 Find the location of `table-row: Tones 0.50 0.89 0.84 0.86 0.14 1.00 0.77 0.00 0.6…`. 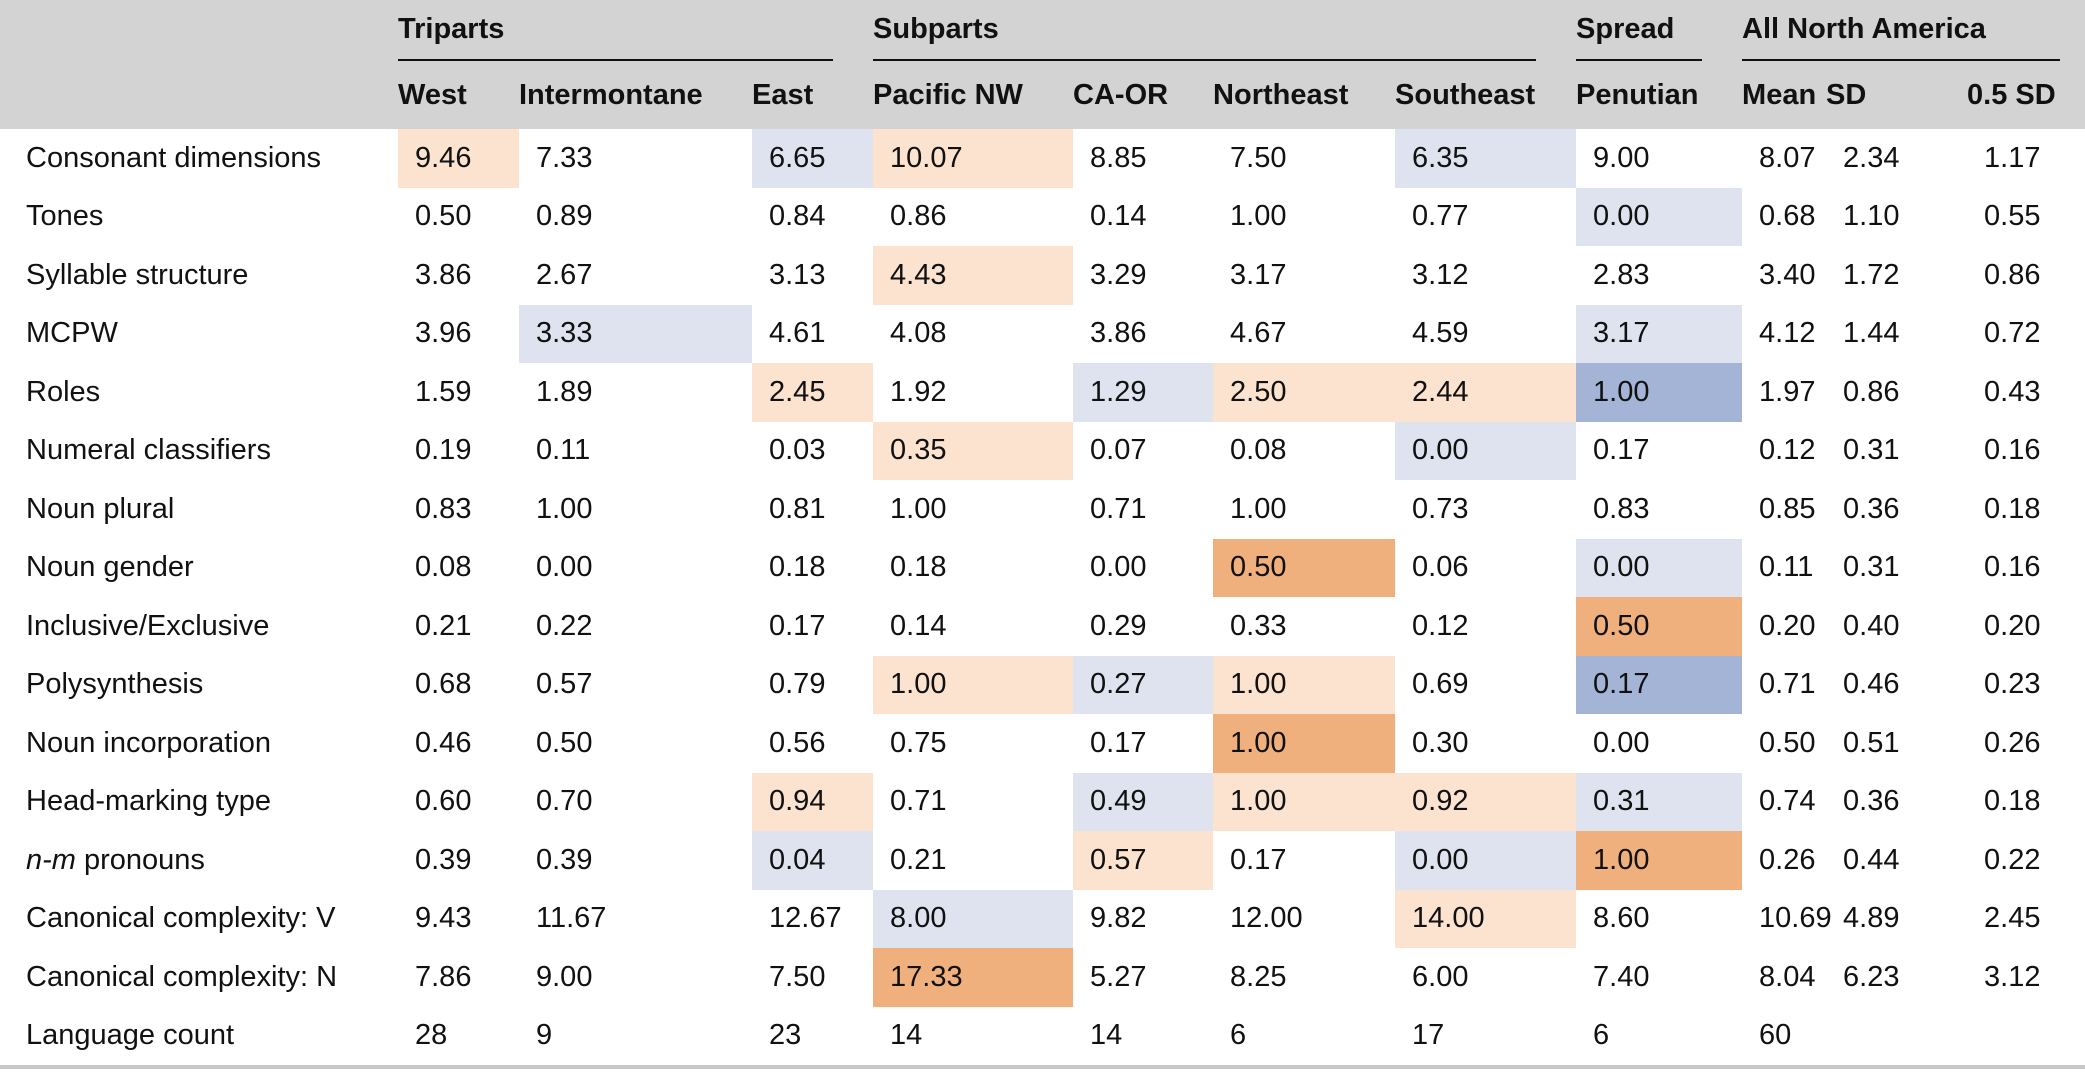

table-row: Tones 0.50 0.89 0.84 0.86 0.14 1.00 0.77 0.00 0.6… is located at coordinates (1042, 216).